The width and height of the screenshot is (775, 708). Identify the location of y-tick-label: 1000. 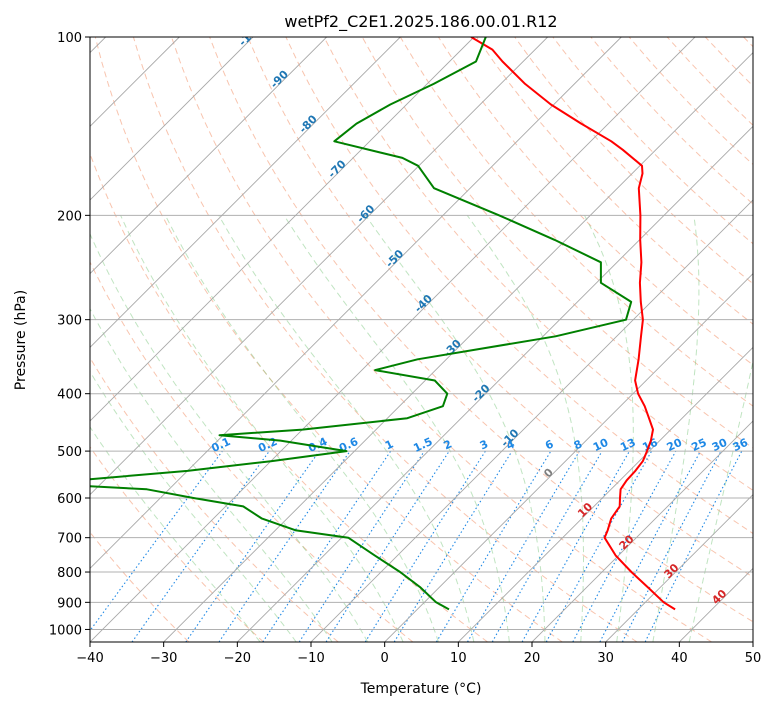
(65, 630).